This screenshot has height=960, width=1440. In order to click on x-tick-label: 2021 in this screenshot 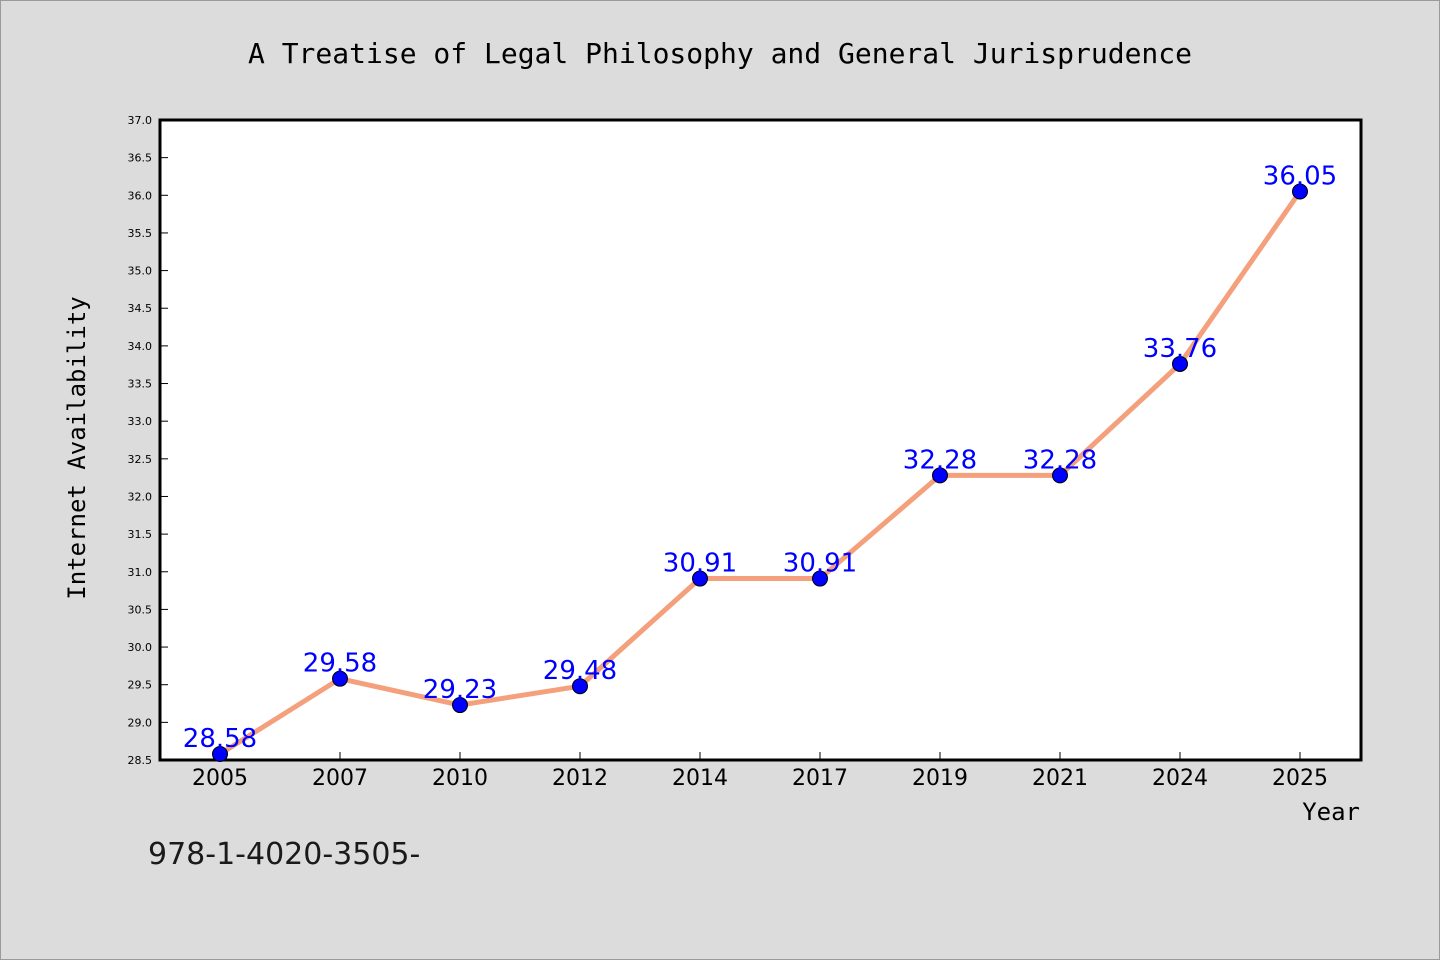, I will do `click(1060, 778)`.